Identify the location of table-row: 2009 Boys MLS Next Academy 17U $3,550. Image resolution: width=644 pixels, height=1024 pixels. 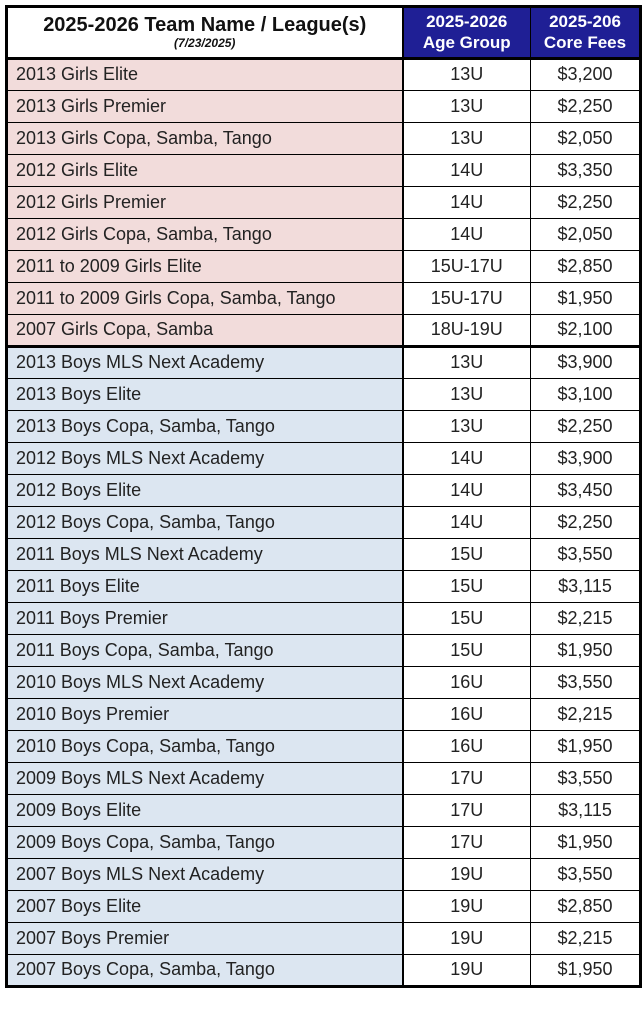
(323, 778).